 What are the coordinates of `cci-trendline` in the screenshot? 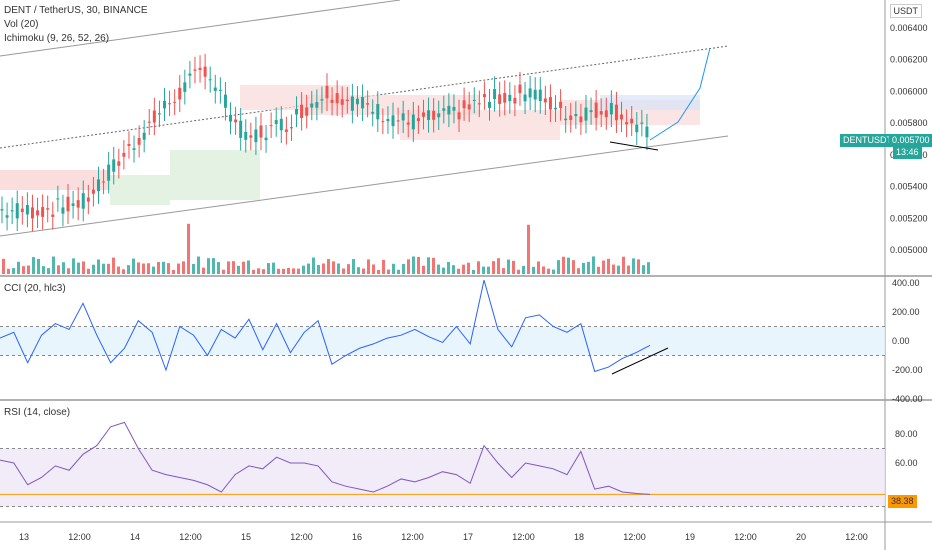 It's located at (640, 361).